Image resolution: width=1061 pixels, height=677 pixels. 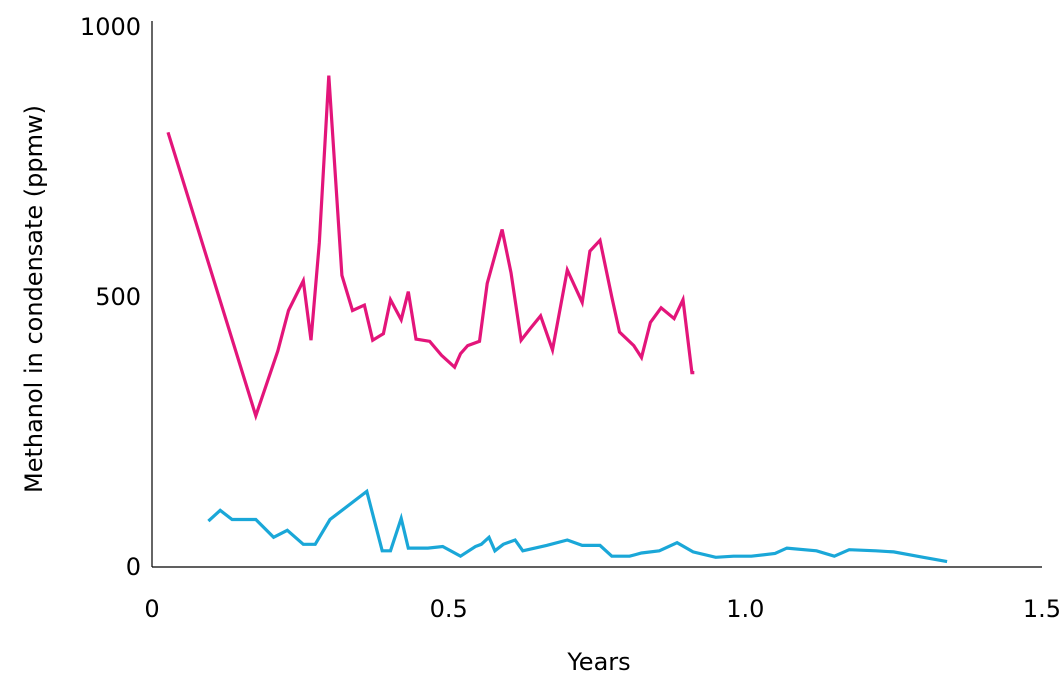 What do you see at coordinates (602, 609) in the screenshot?
I see `x-tick-labels: 0 0.5 1.0 1.5` at bounding box center [602, 609].